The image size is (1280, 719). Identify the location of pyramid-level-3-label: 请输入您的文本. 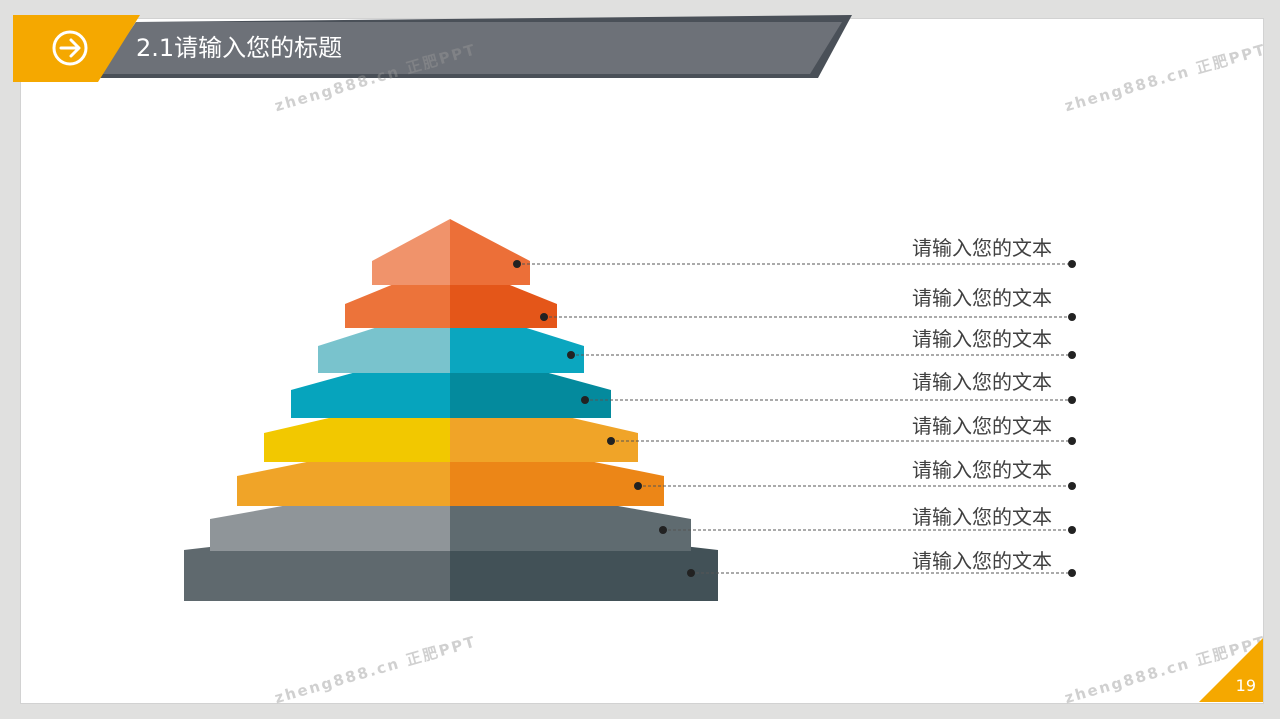
(982, 339).